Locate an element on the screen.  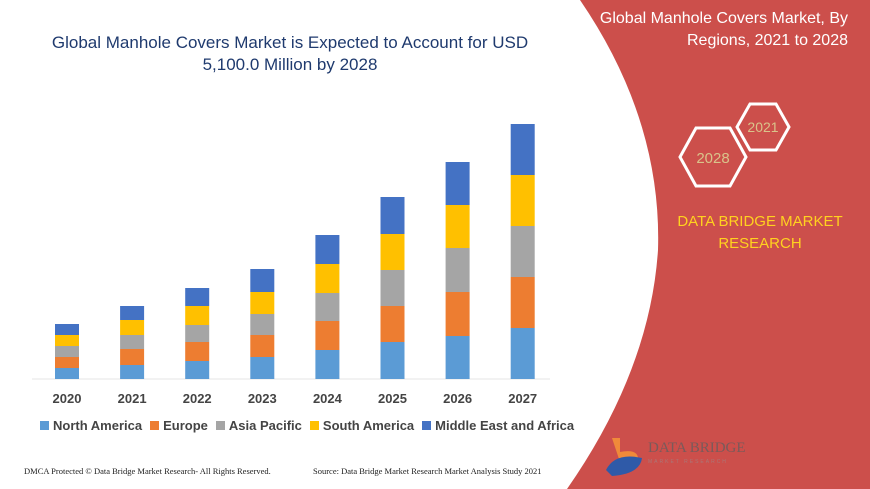
bar-2023-middle-east-and-africa is located at coordinates (262, 280).